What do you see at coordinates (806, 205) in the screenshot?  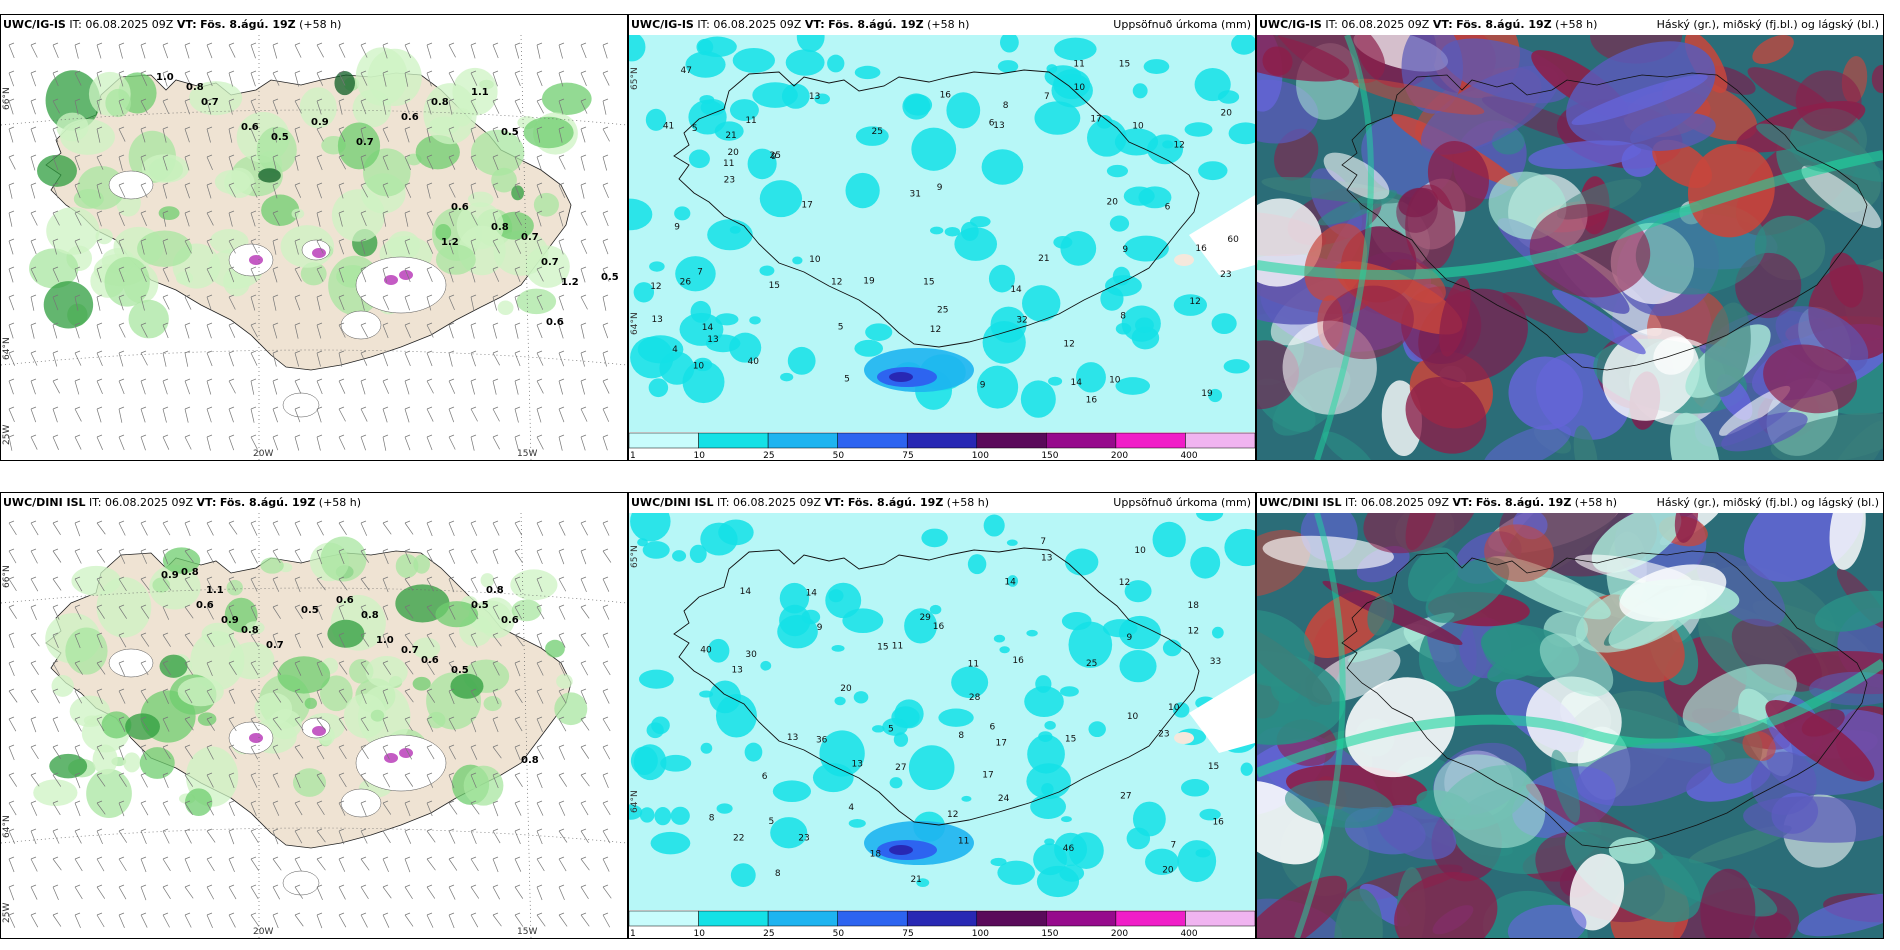 I see `precip-value-label: 17` at bounding box center [806, 205].